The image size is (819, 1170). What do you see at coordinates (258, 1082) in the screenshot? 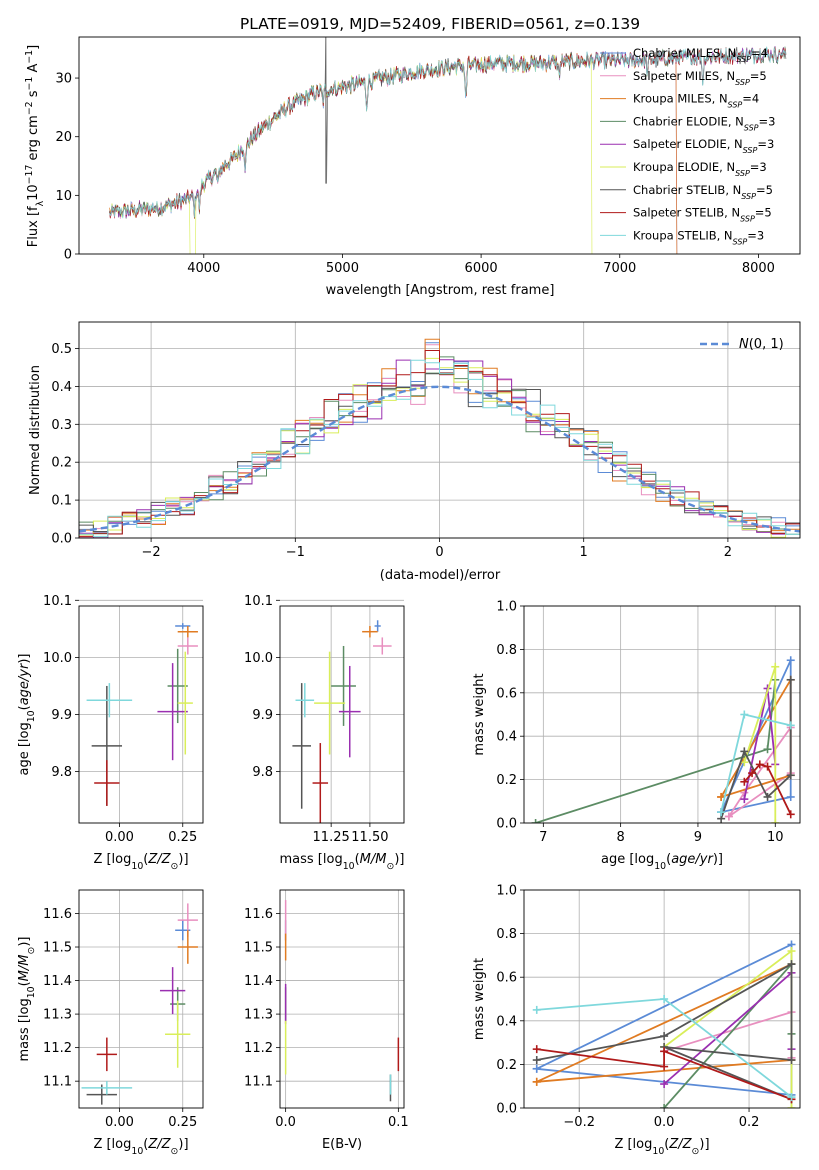
I see `y-tick-label: 11.1` at bounding box center [258, 1082].